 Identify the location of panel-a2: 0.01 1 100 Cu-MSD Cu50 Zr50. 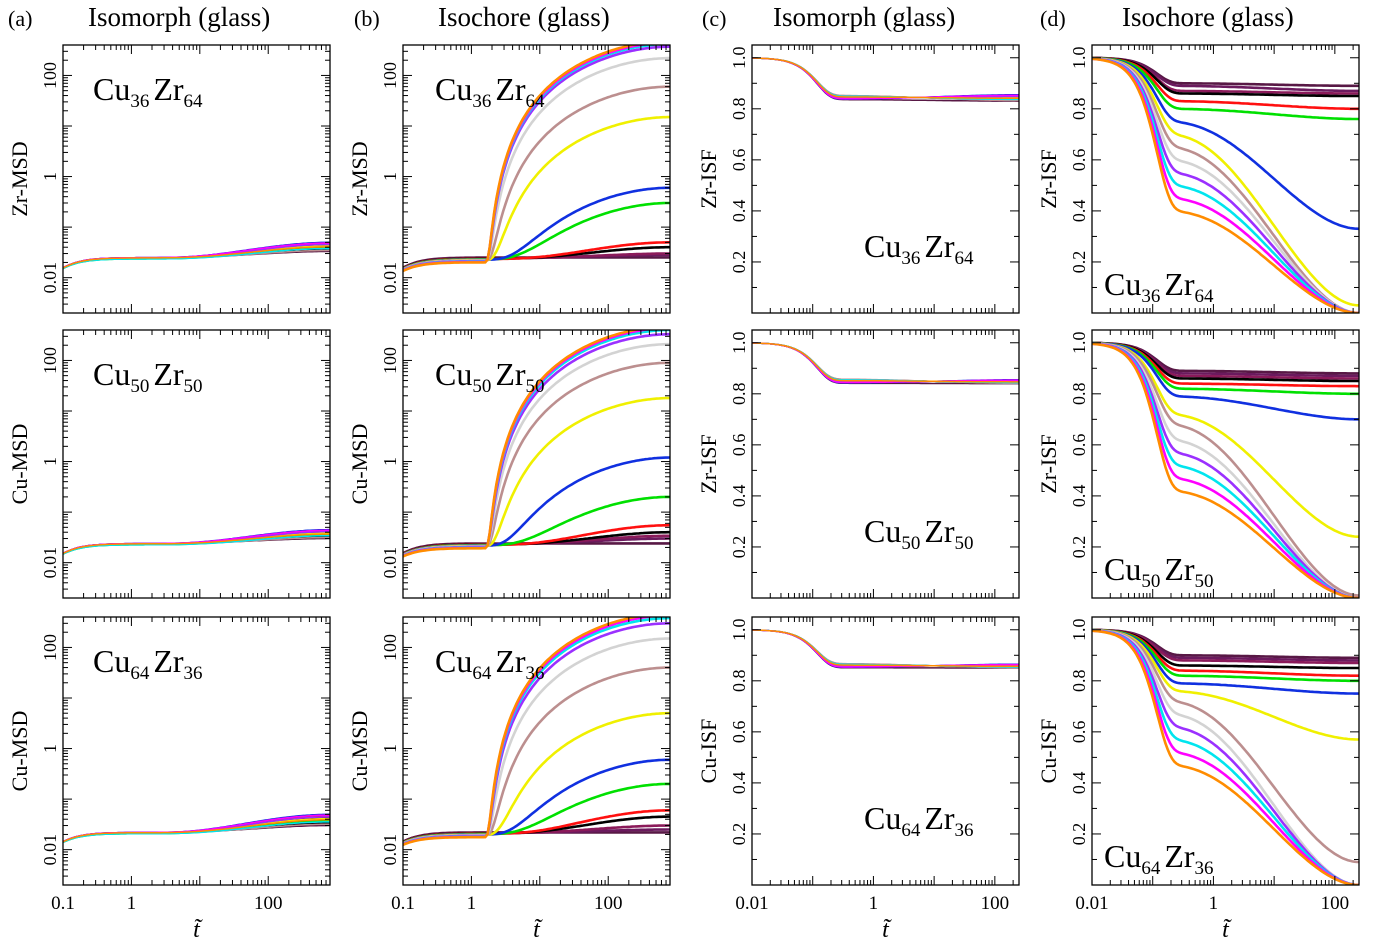
(169, 464).